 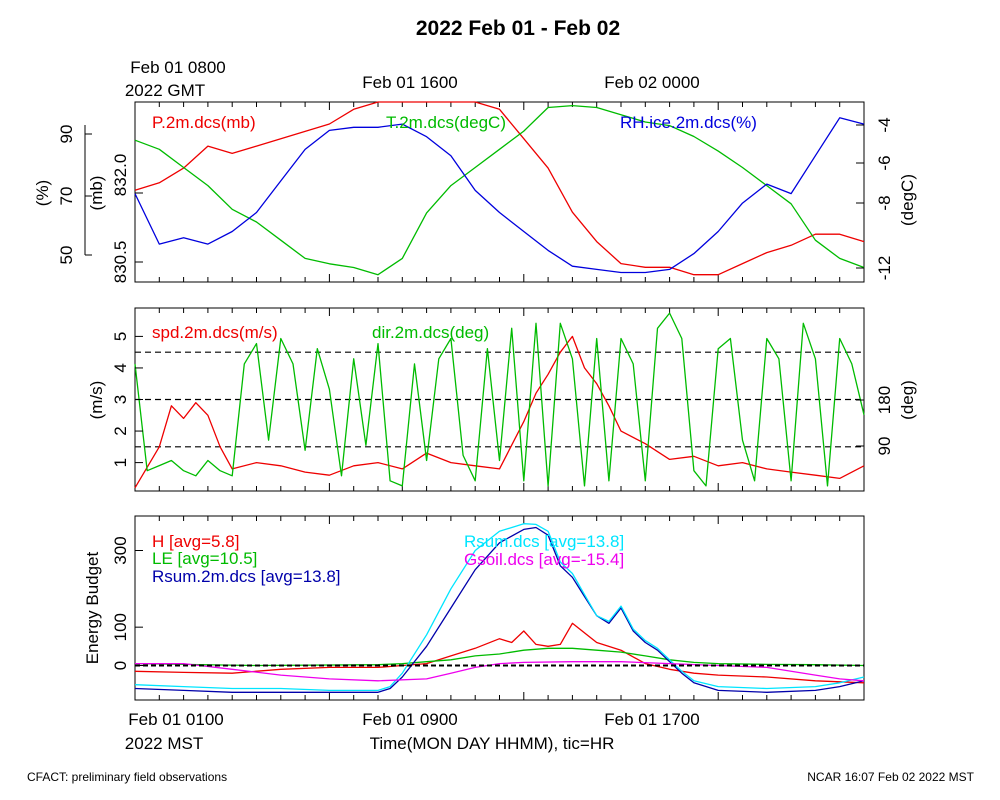 What do you see at coordinates (651, 82) in the screenshot?
I see `top-time-label-3: Feb 02 0000` at bounding box center [651, 82].